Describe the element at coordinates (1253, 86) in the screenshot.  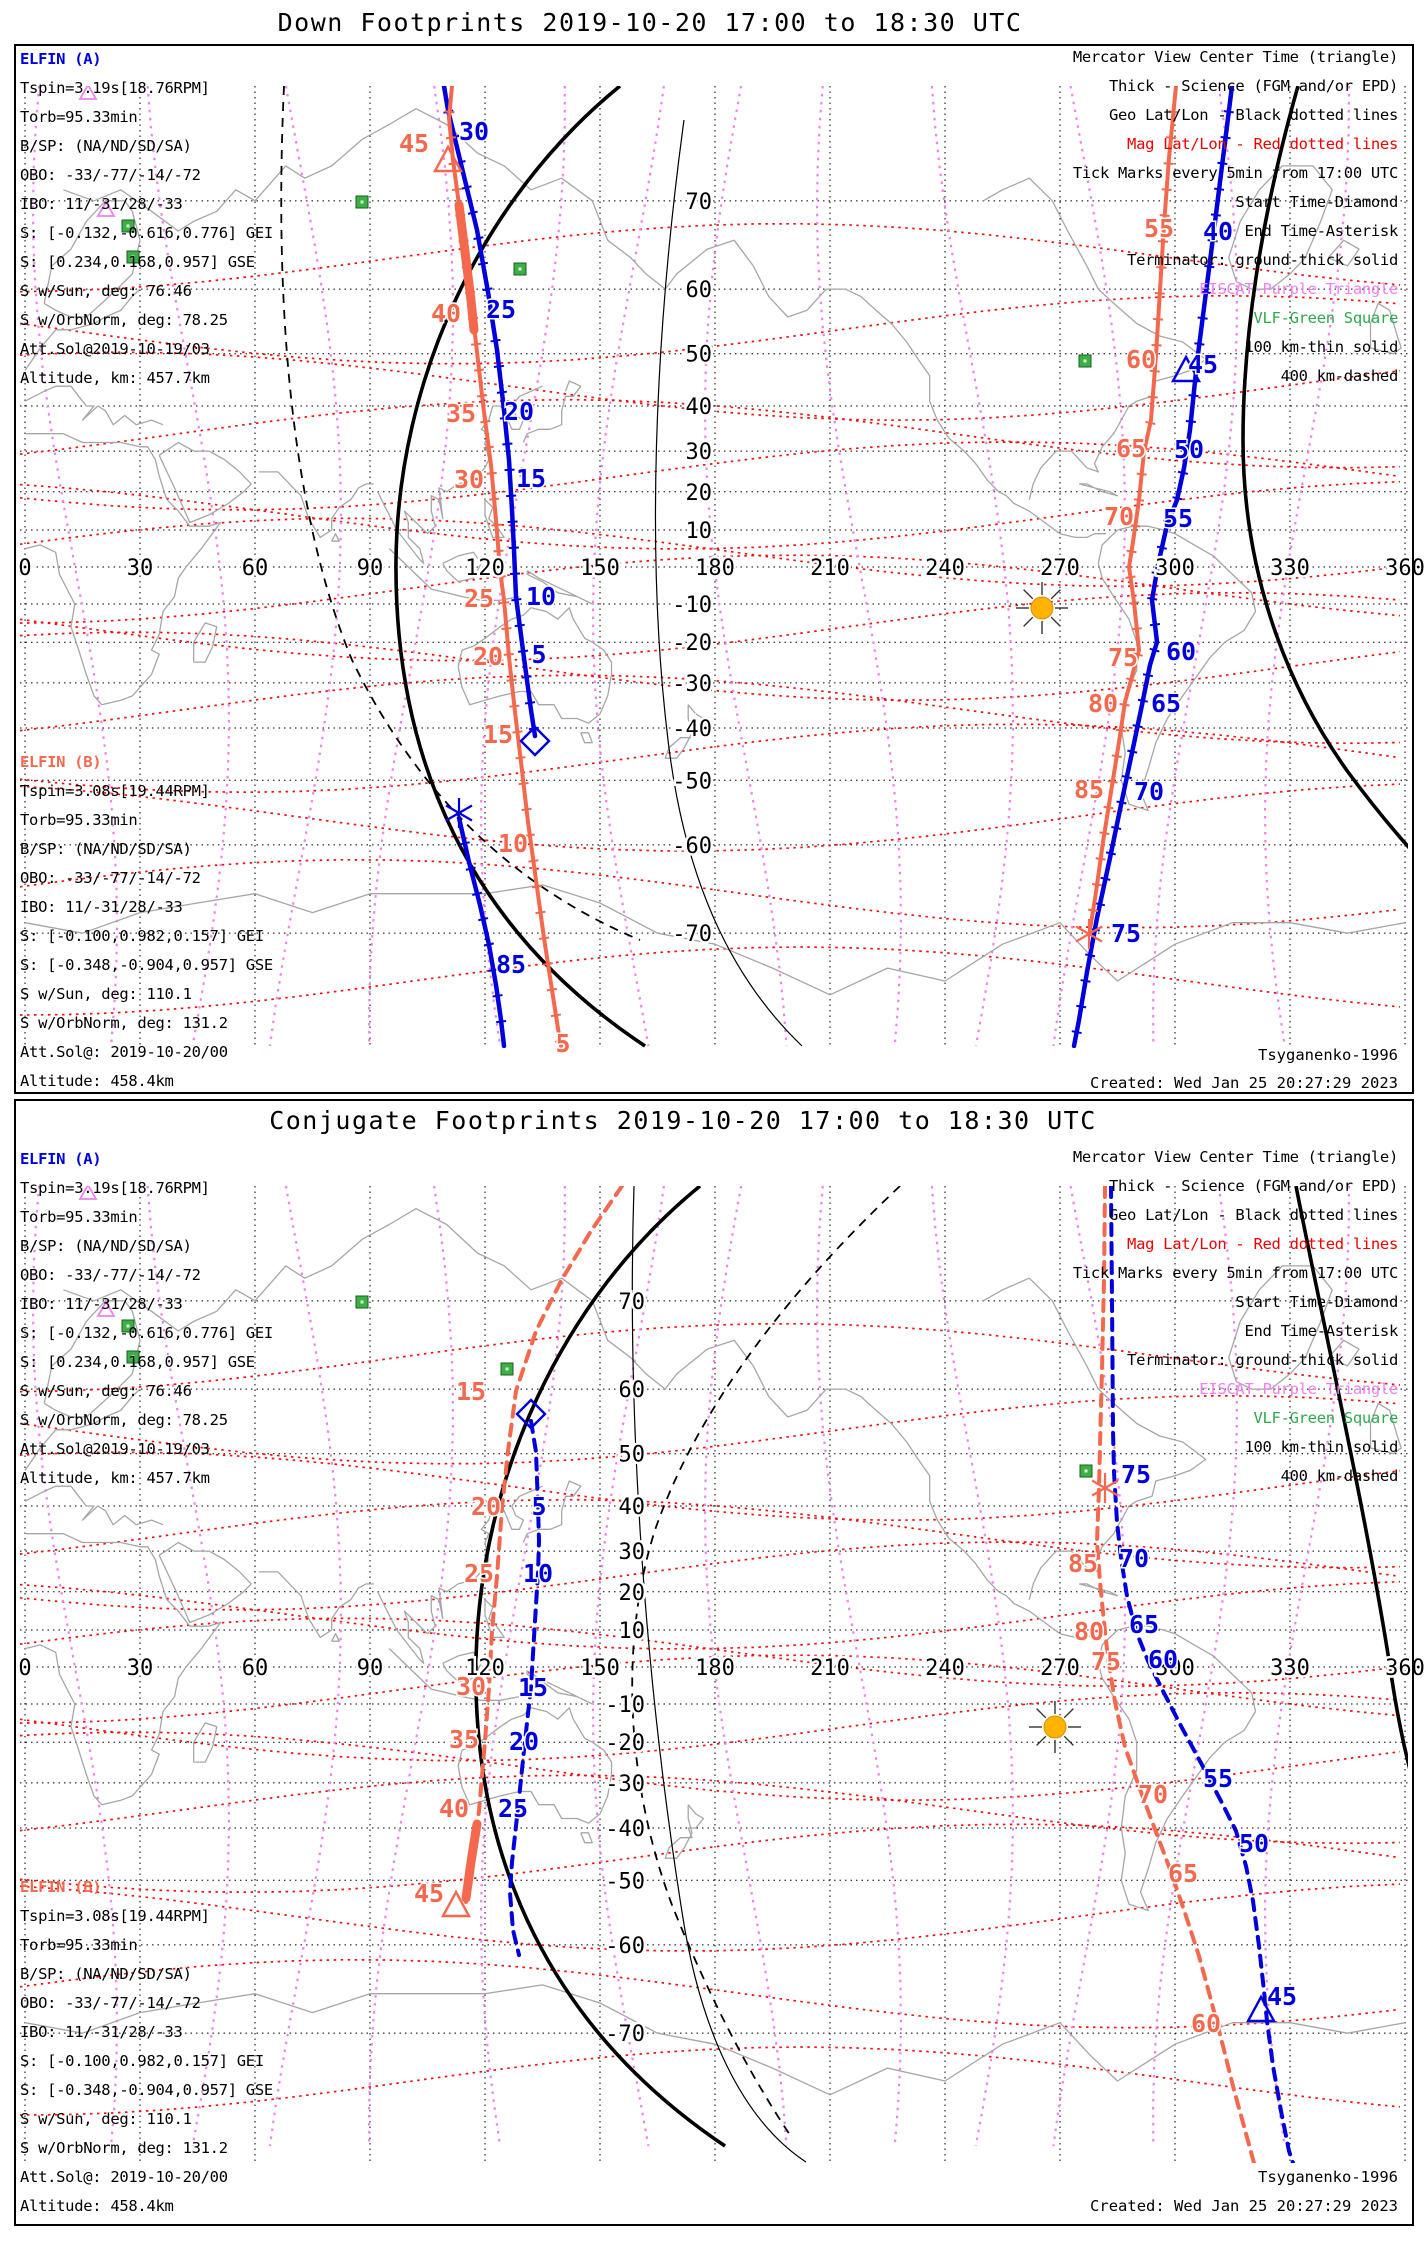
I see `legend-line-down: Thick - Science (FGM and/or EPD)` at that location.